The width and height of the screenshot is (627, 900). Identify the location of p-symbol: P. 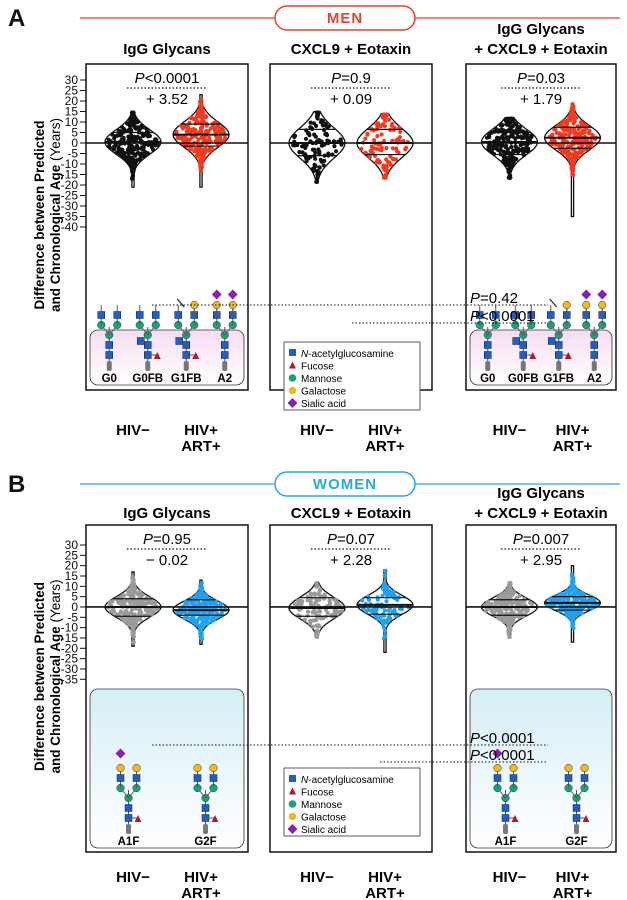
(332, 539).